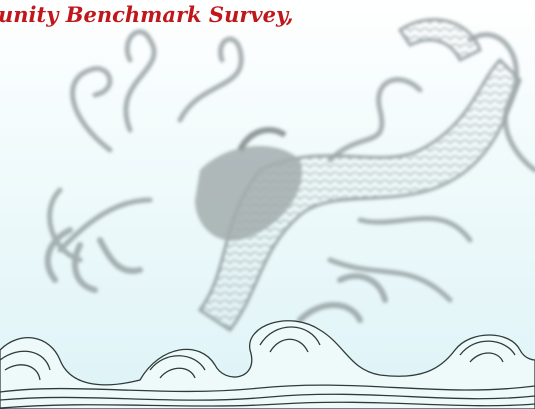  What do you see at coordinates (147, 14) in the screenshot?
I see `slide-heading: unity Benchmark Survey,` at bounding box center [147, 14].